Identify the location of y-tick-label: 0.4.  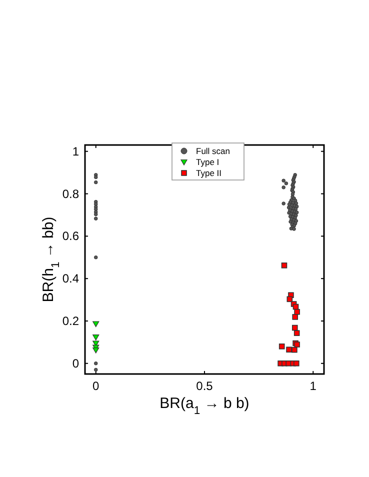
(71, 279).